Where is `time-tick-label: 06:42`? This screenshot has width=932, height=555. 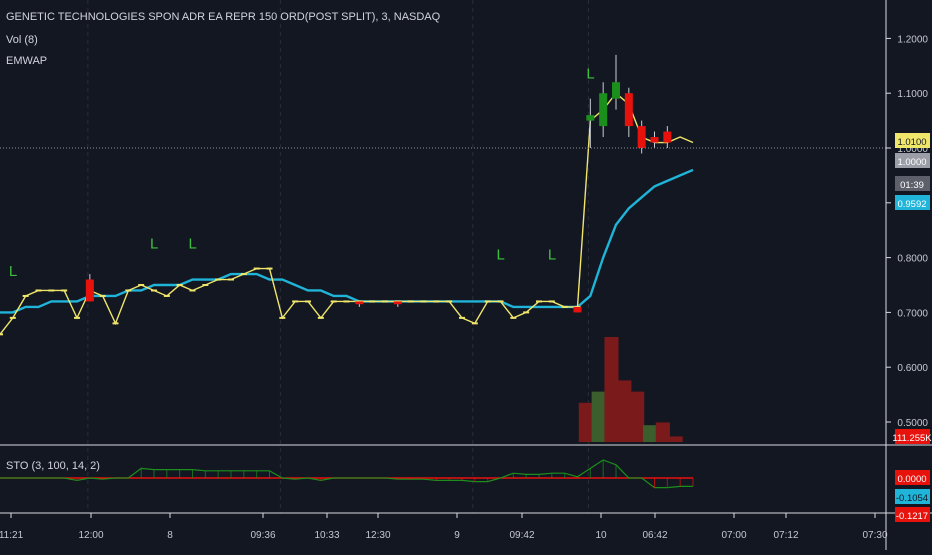
time-tick-label: 06:42 is located at coordinates (654, 535).